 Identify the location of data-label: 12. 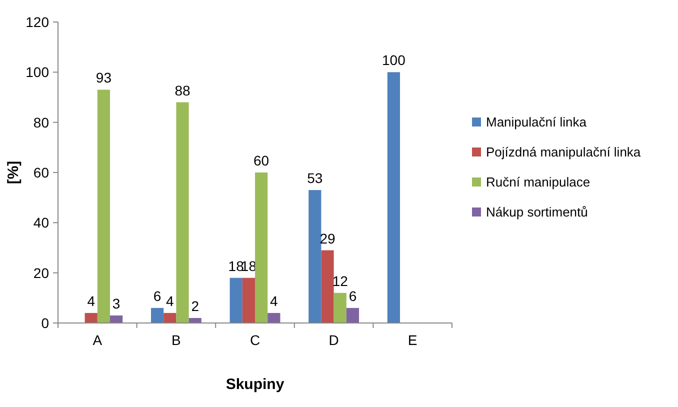
(340, 280).